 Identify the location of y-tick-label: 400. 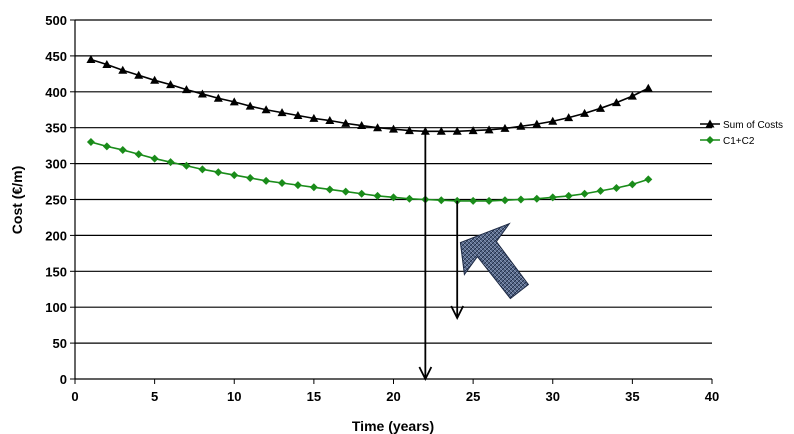
(56, 92).